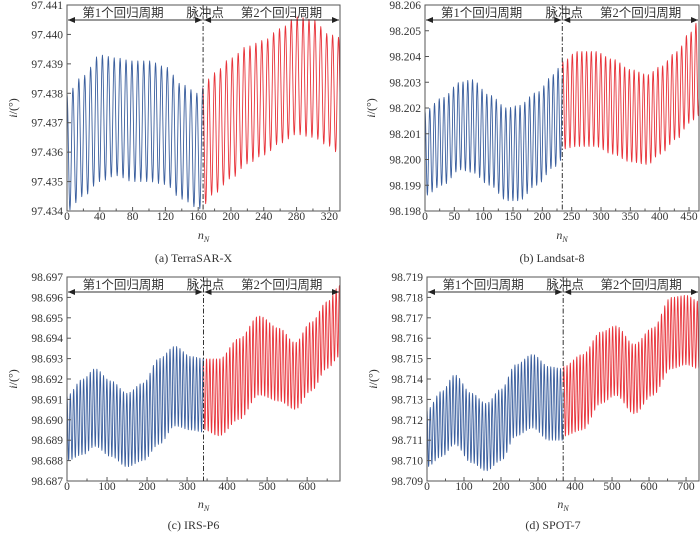 The width and height of the screenshot is (700, 541). I want to click on y-tick-label: 97.440, so click(47, 35).